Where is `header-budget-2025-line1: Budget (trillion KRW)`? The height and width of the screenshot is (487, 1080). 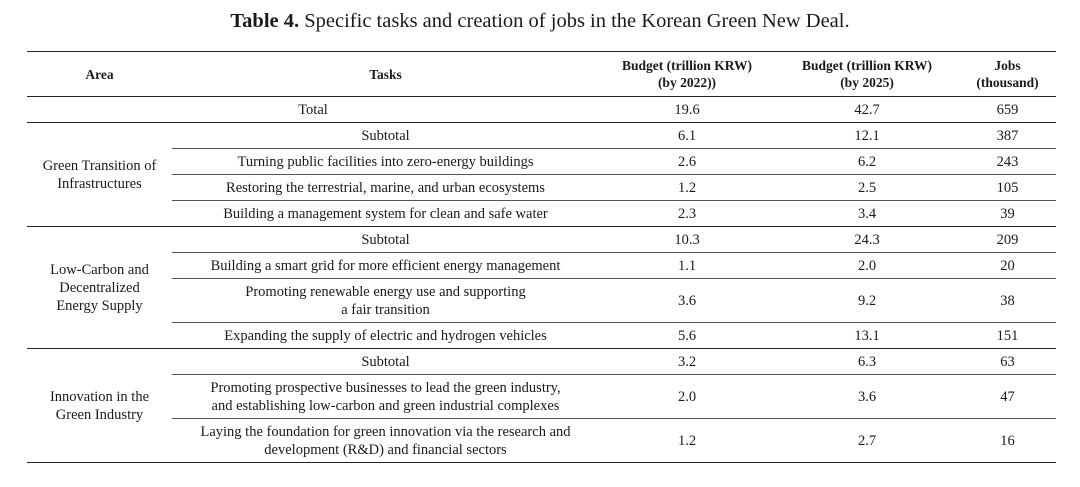 header-budget-2025-line1: Budget (trillion KRW) is located at coordinates (867, 65).